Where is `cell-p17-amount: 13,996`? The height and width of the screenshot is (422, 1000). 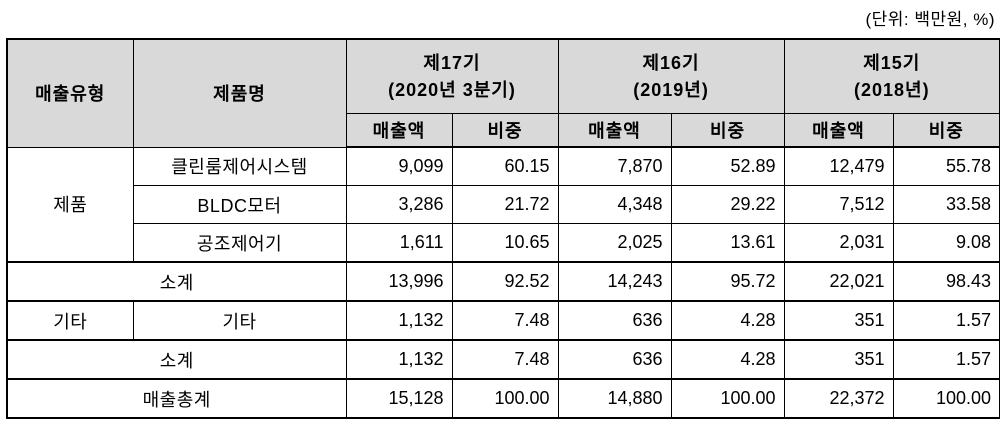
cell-p17-amount: 13,996 is located at coordinates (399, 281).